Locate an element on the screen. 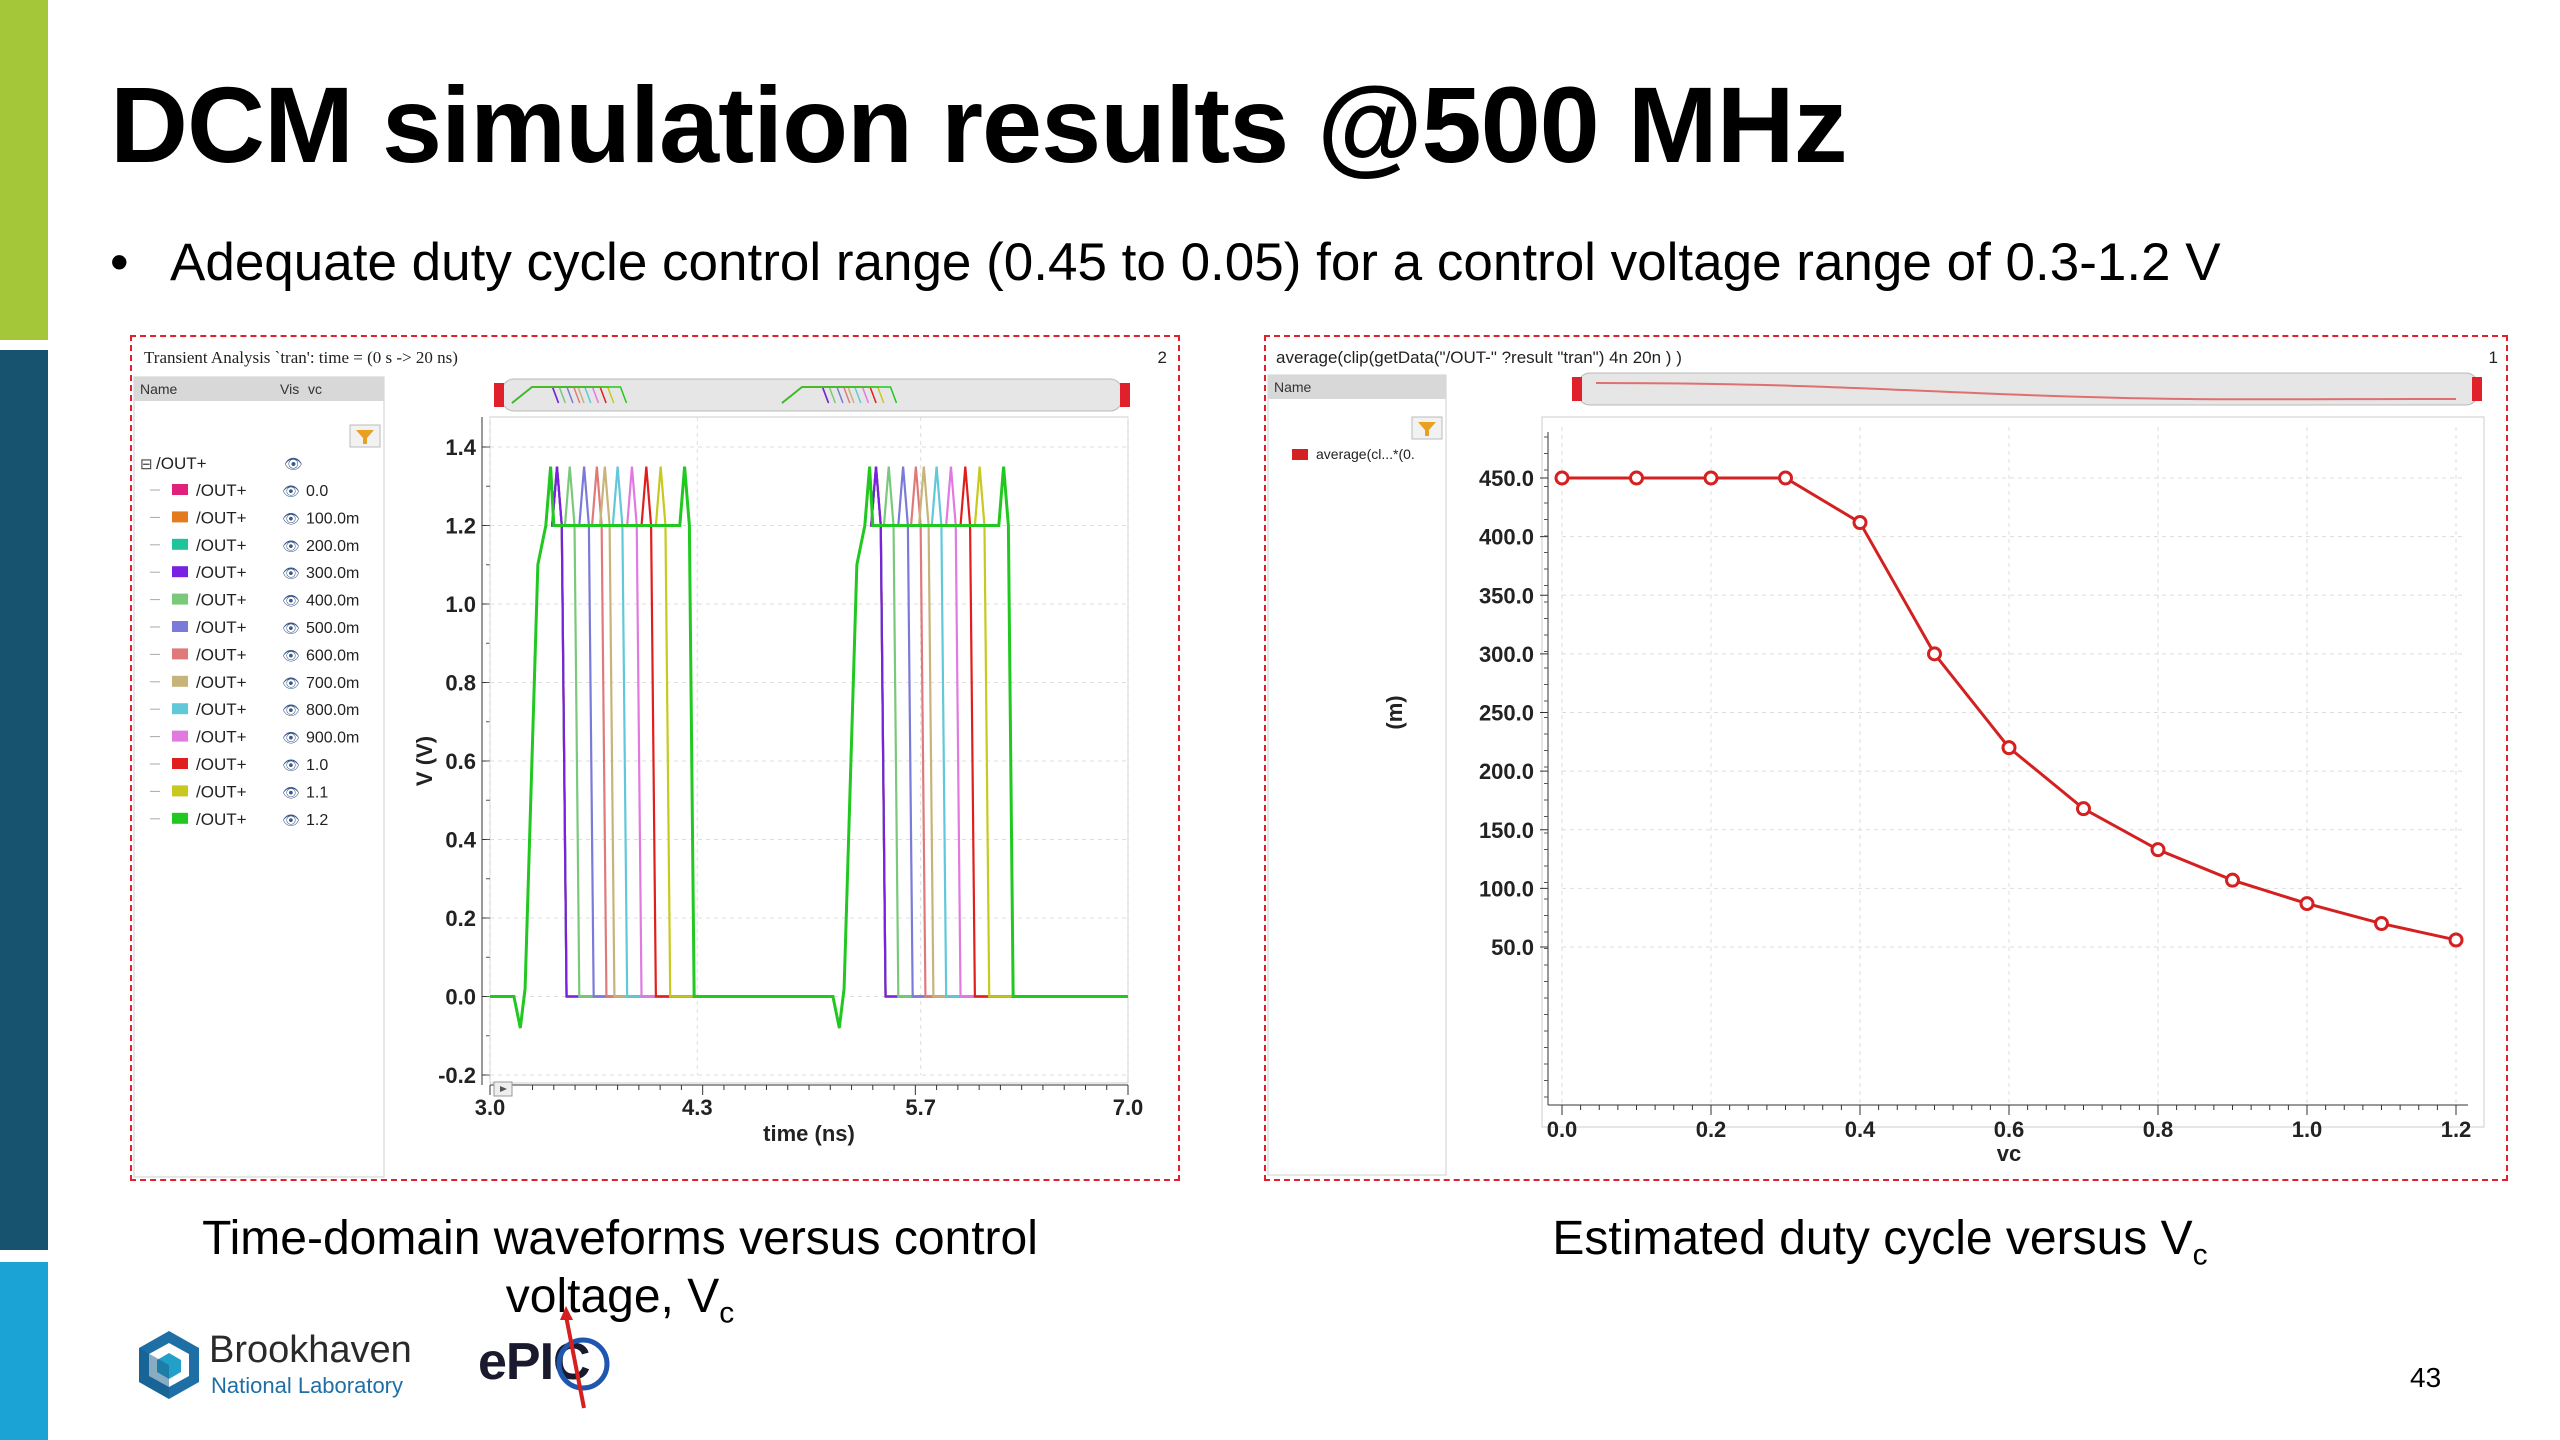 The height and width of the screenshot is (1440, 2560). legend-row: /OUT+ 👁 200.0m is located at coordinates (254, 545).